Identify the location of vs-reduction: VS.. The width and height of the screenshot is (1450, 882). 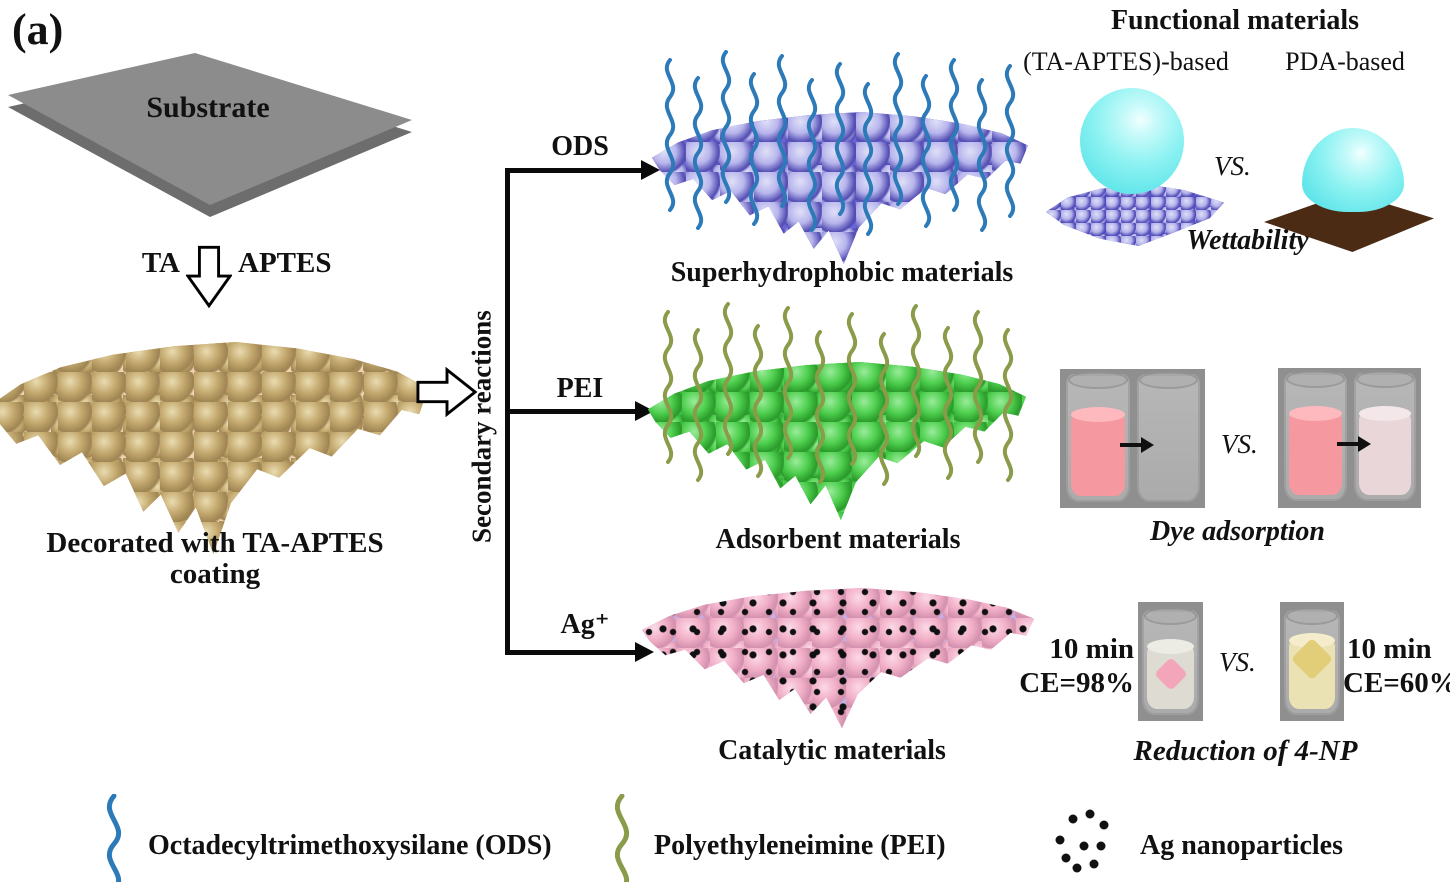
(1237, 662).